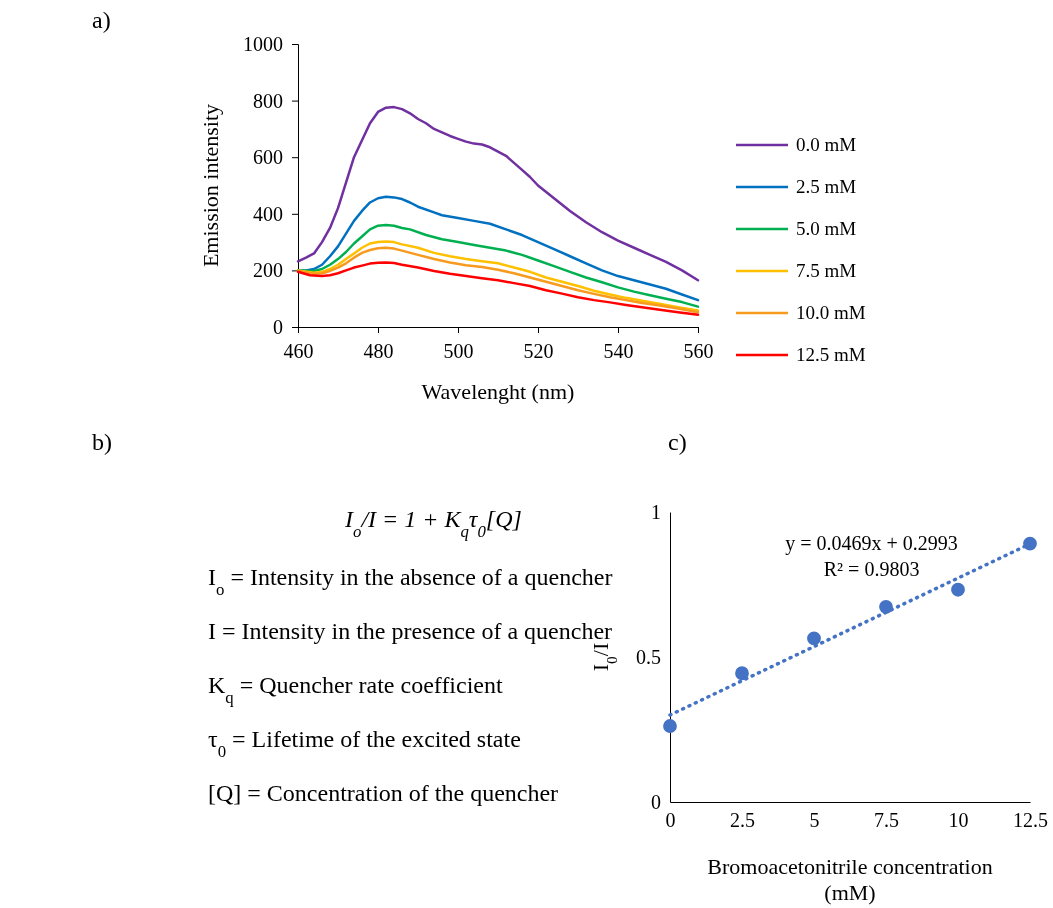 Image resolution: width=1053 pixels, height=908 pixels. Describe the element at coordinates (831, 354) in the screenshot. I see `legend-label: 12.5 mM` at that location.